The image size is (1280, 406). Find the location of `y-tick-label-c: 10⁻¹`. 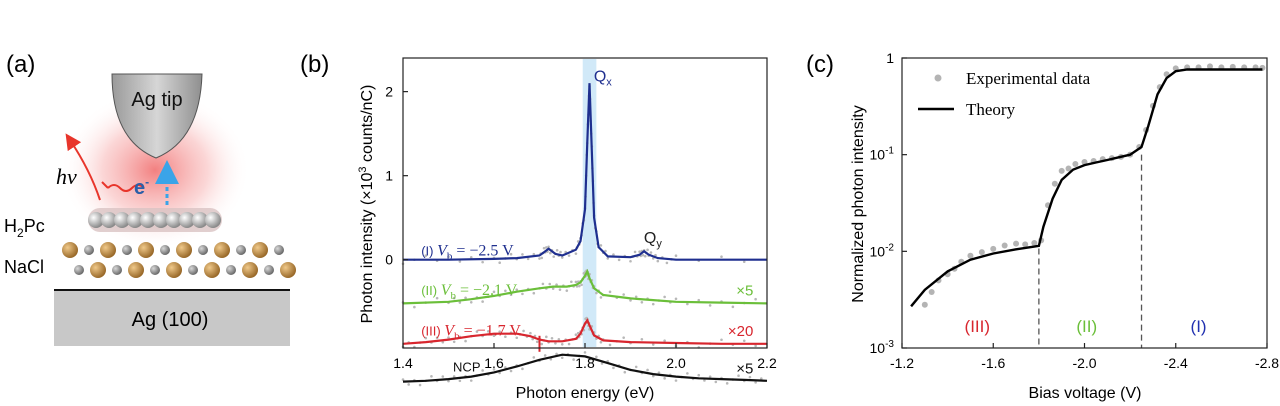

y-tick-label-c: 10⁻¹ is located at coordinates (882, 154).